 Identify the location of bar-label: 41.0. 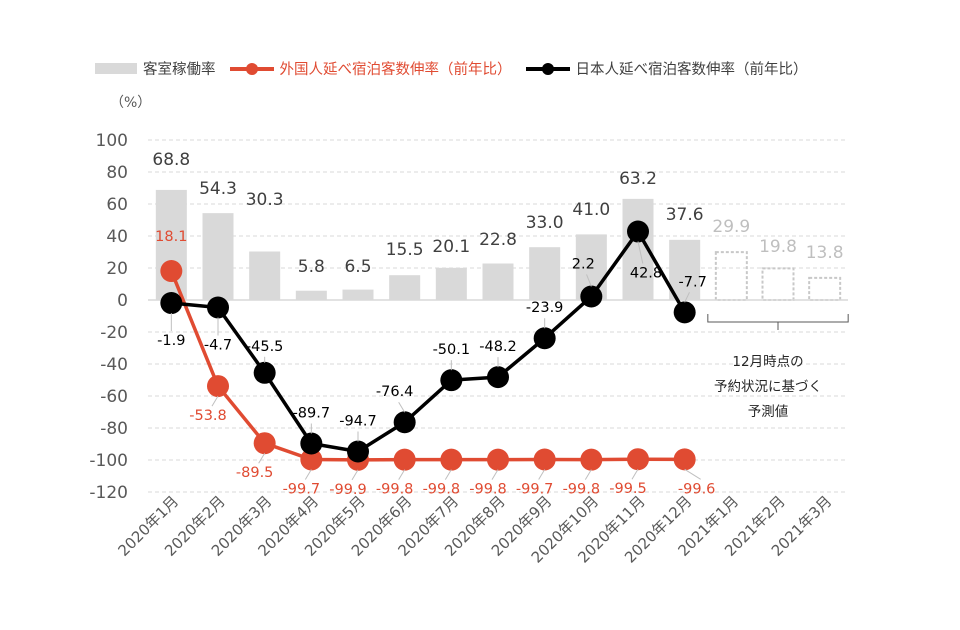
(591, 210).